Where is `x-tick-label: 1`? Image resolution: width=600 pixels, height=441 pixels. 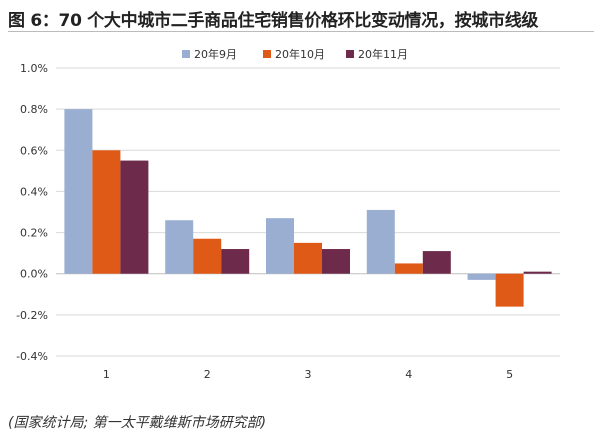
x-tick-label: 1 is located at coordinates (106, 374).